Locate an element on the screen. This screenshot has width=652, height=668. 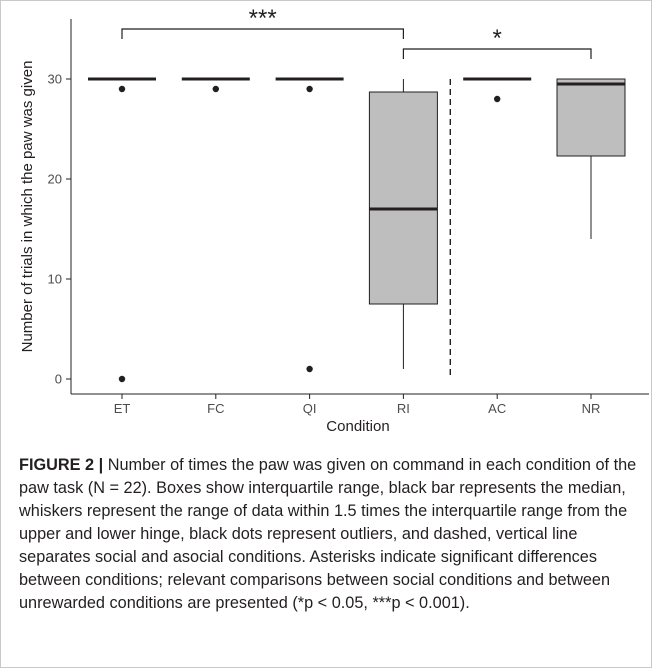
x-tick-label: QI is located at coordinates (310, 408).